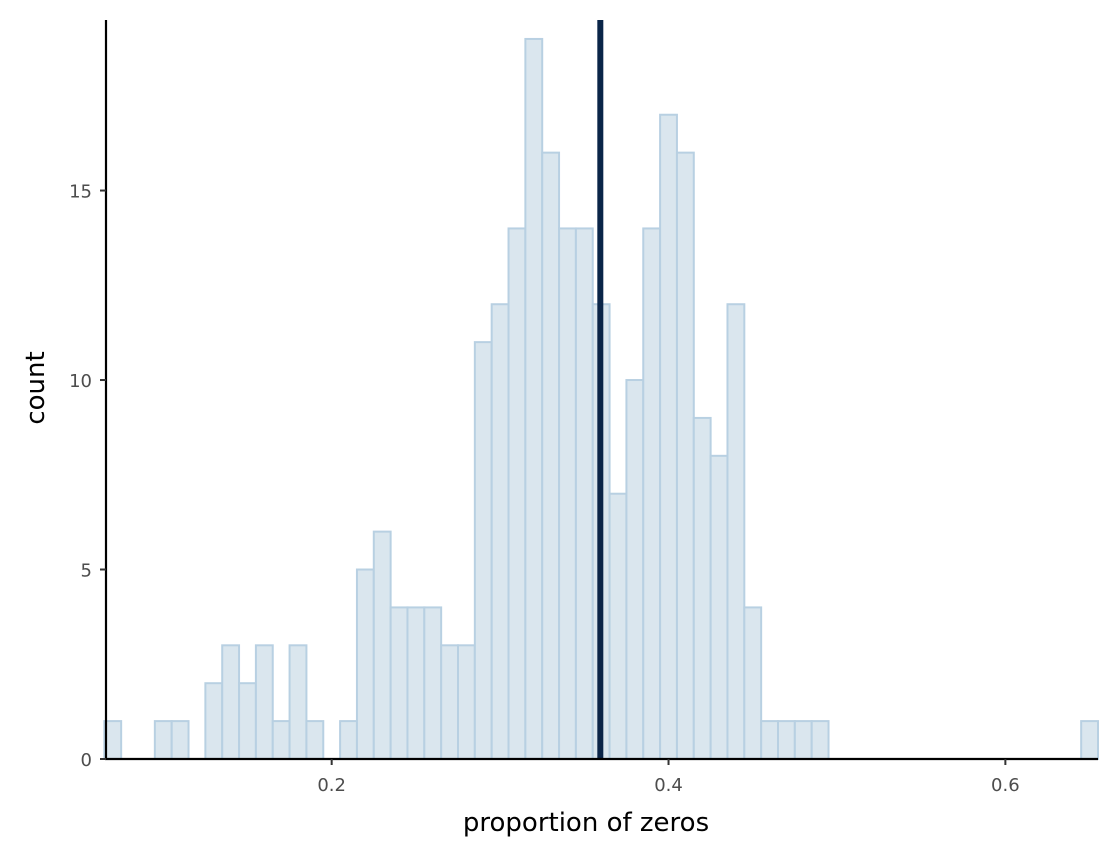 The image size is (1117, 858). Describe the element at coordinates (1005, 785) in the screenshot. I see `x-tick-label: 0.6` at that location.